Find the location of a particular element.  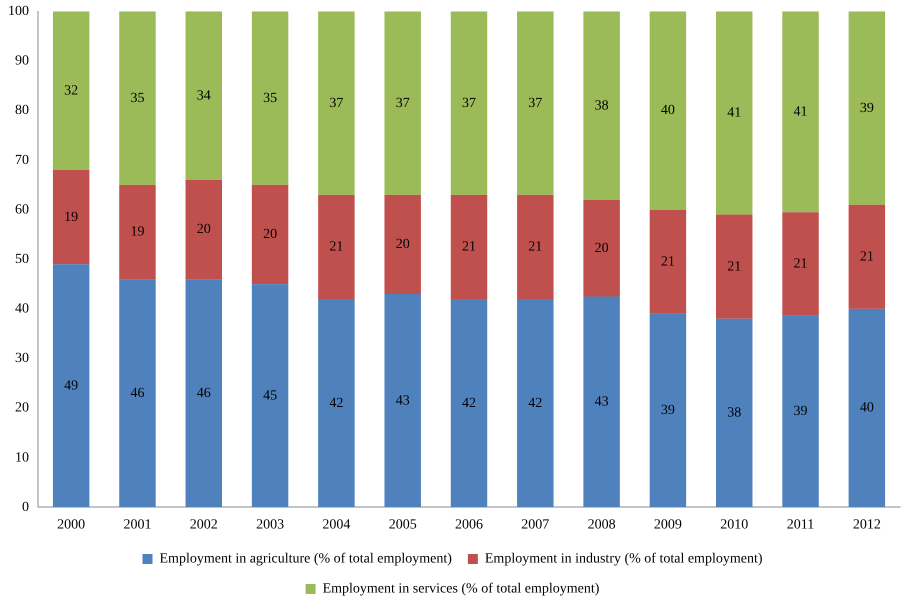

data-label: 49 is located at coordinates (71, 386).